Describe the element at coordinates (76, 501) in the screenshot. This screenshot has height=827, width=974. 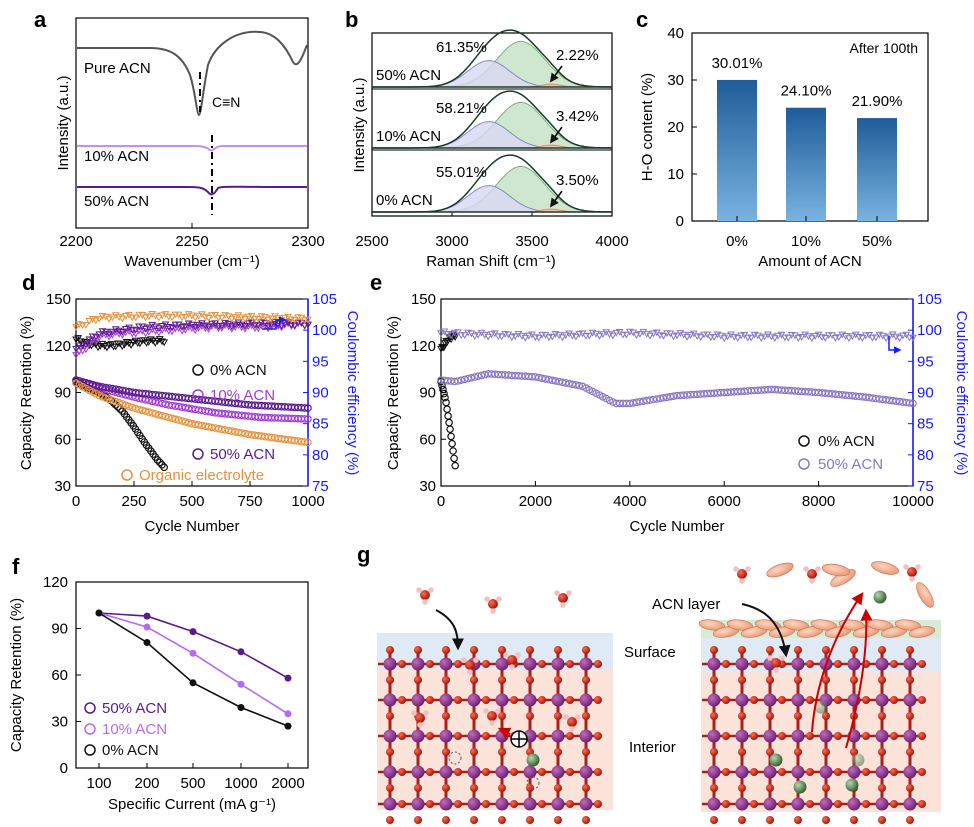
I see `xtick-label: 0` at that location.